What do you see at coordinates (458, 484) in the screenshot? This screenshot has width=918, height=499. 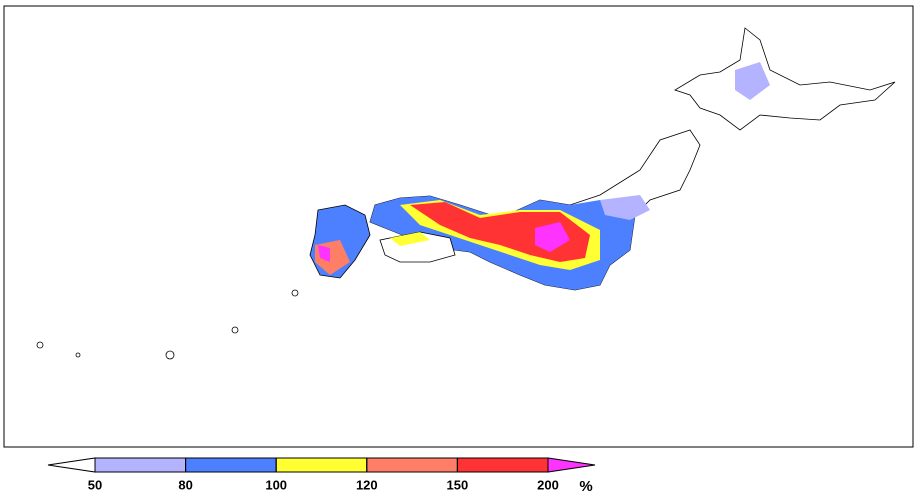 I see `tick-label: 150` at bounding box center [458, 484].